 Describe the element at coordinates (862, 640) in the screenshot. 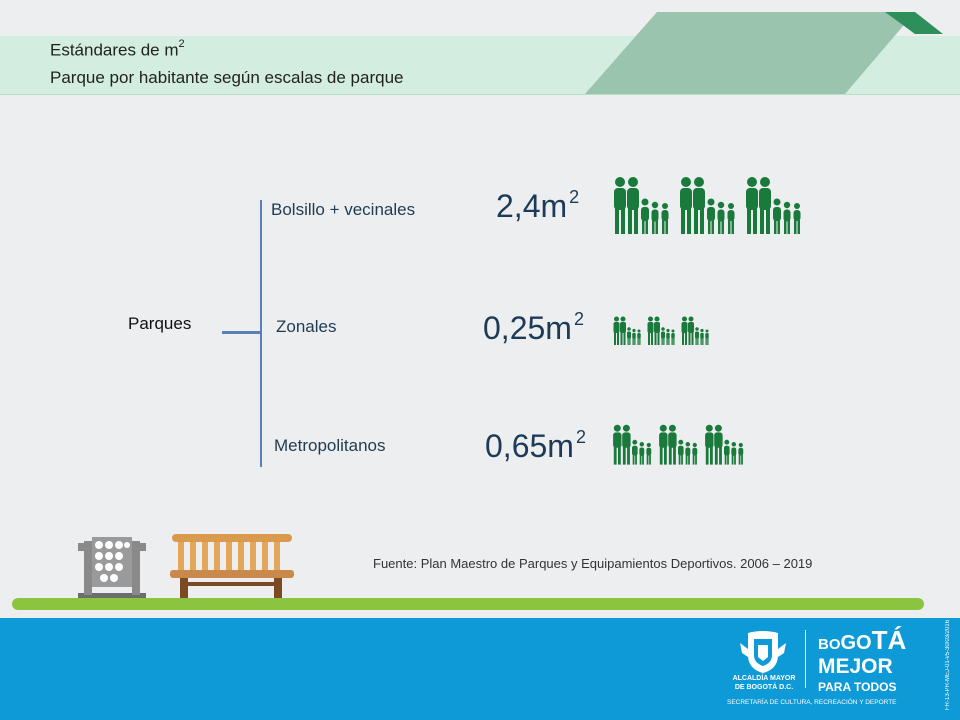

I see `bogota-logo-text: BOGOTÁ` at that location.